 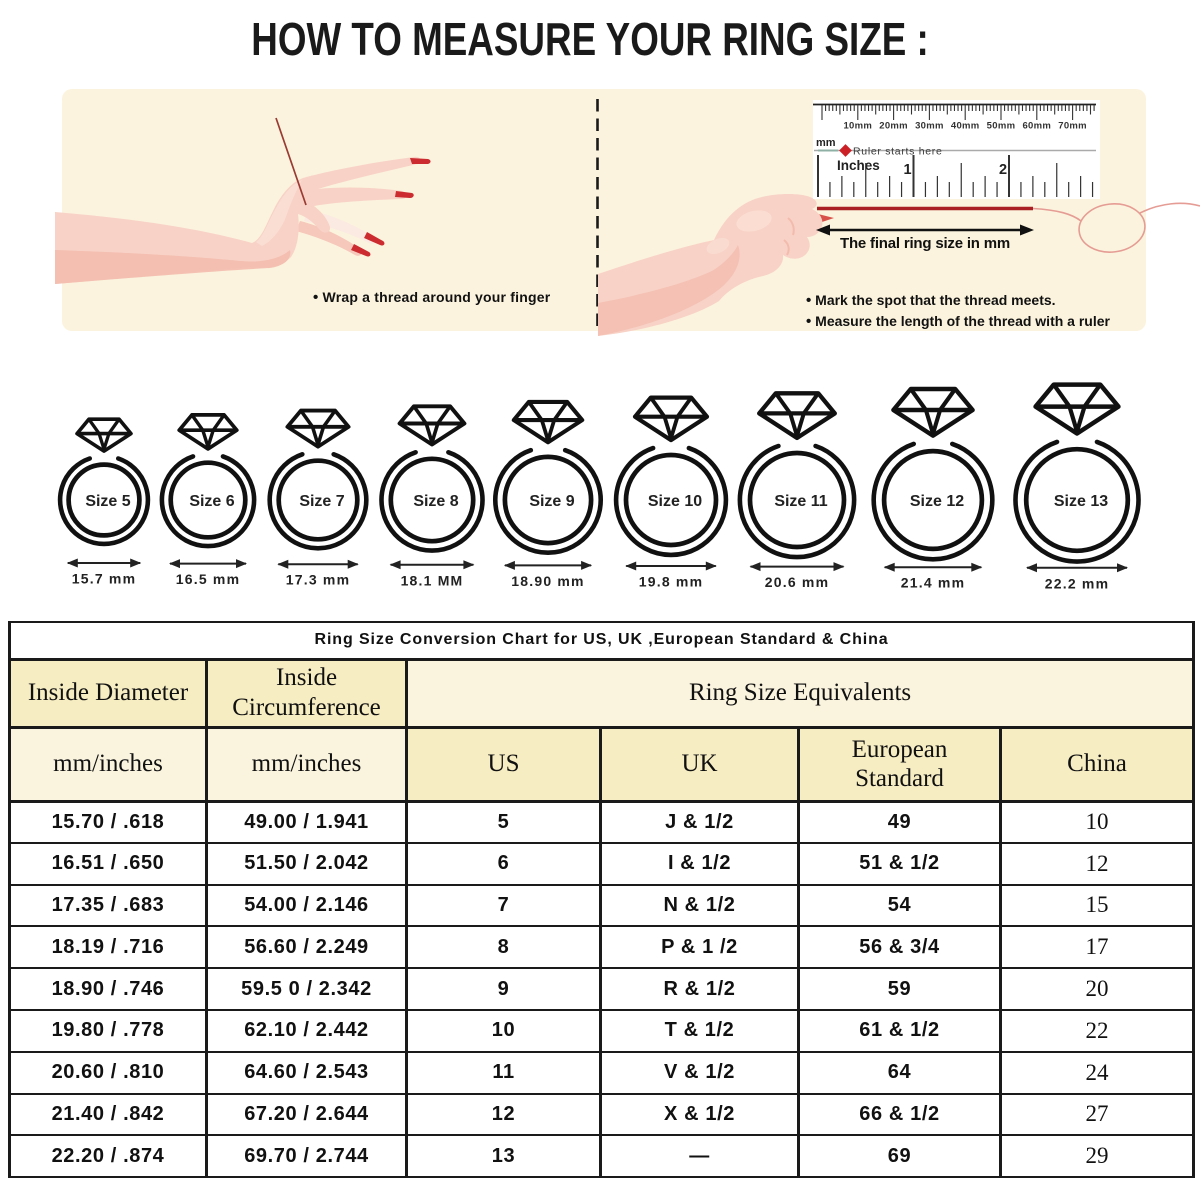 I want to click on svg-text: mm, so click(x=826, y=143).